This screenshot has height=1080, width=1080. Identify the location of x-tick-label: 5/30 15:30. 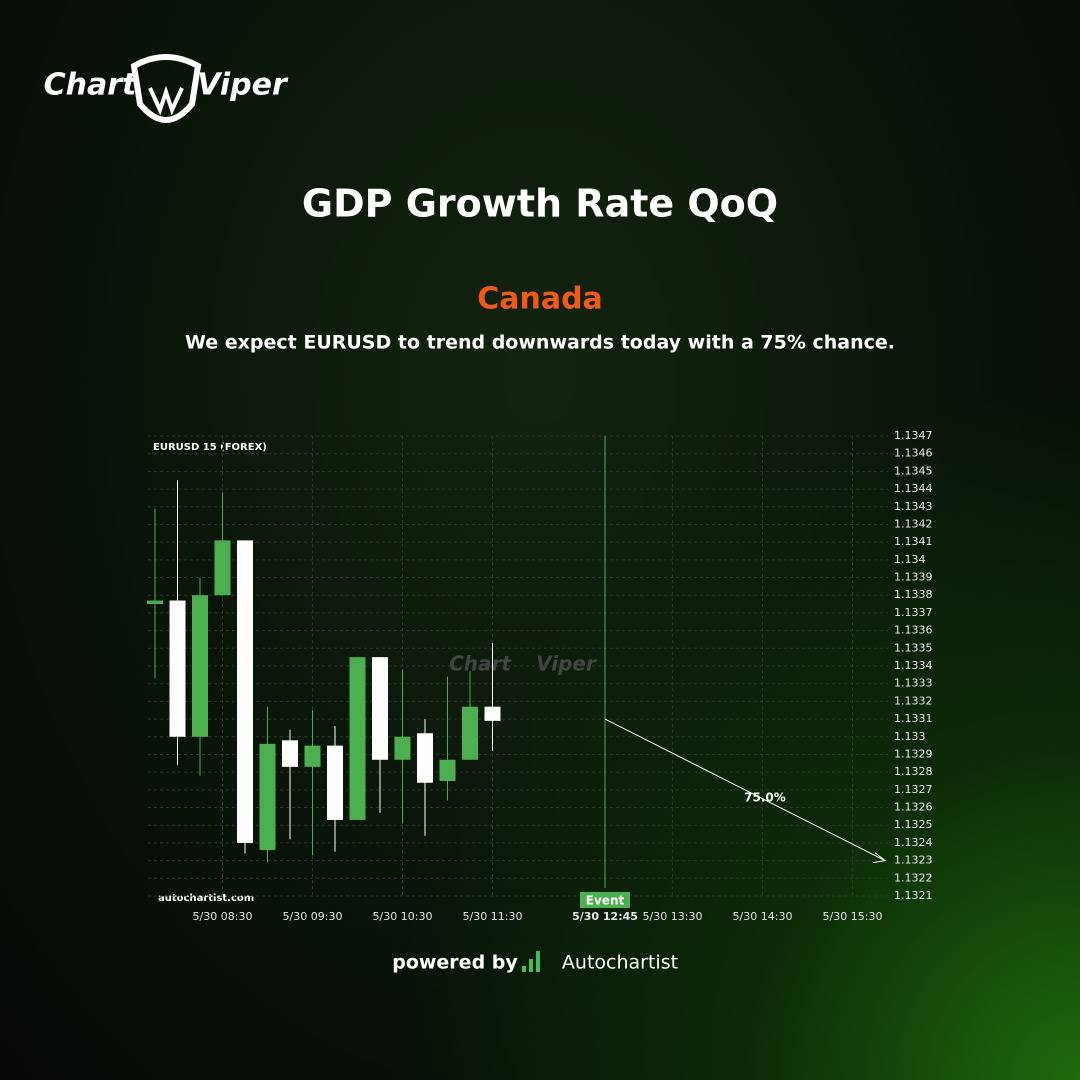
(853, 916).